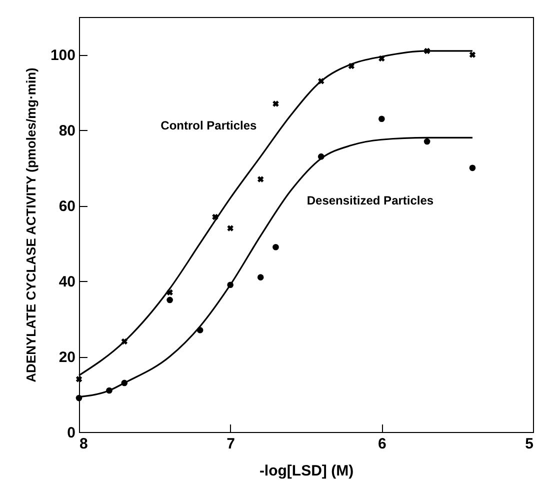 This screenshot has height=484, width=537. What do you see at coordinates (231, 444) in the screenshot?
I see `x-tick-label: 7` at bounding box center [231, 444].